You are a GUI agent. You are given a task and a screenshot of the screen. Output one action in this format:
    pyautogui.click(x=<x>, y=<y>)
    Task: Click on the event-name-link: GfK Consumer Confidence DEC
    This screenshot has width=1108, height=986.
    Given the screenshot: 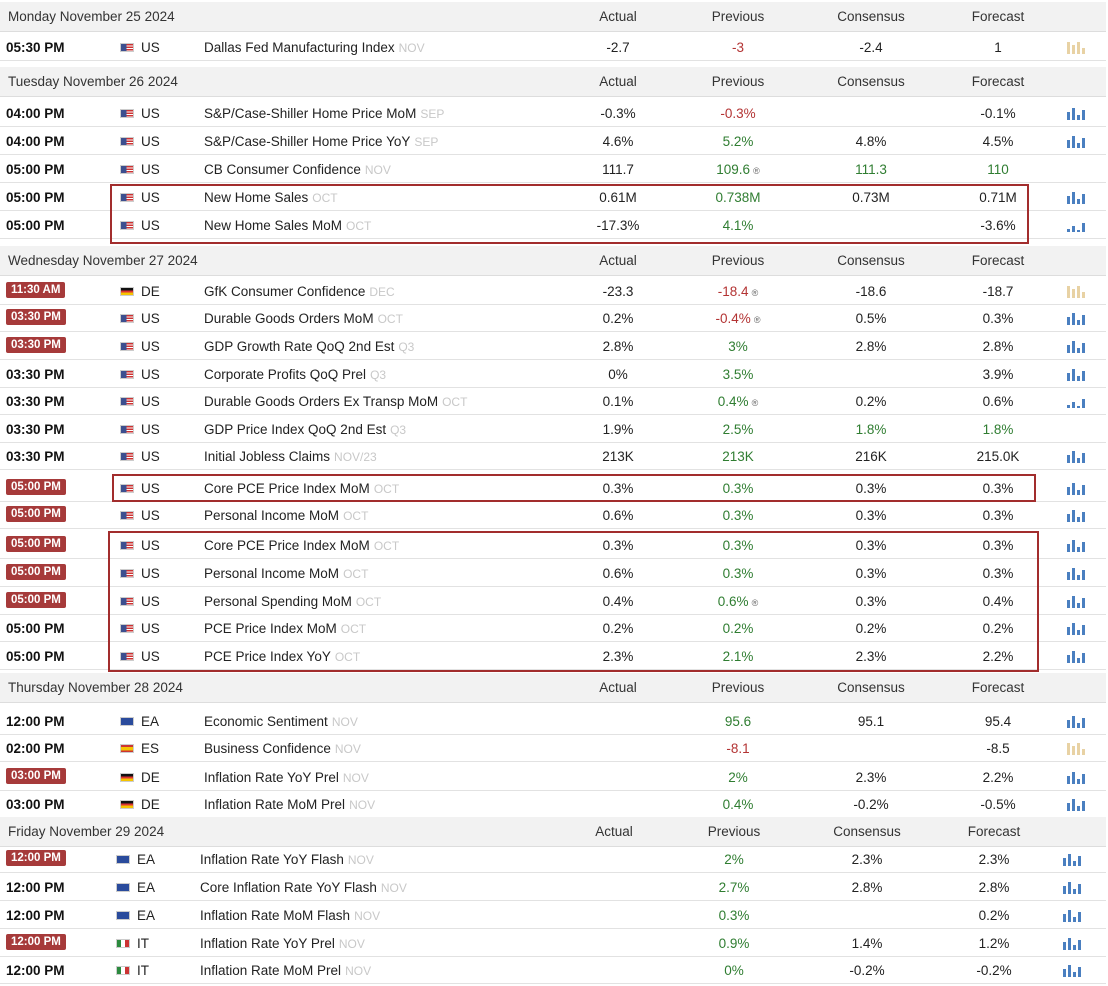 What is the action you would take?
    pyautogui.click(x=299, y=291)
    